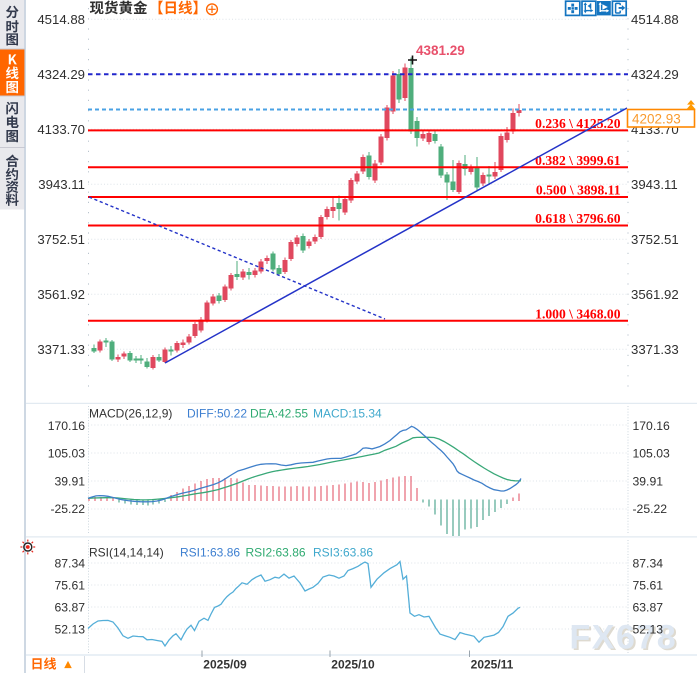 The width and height of the screenshot is (697, 673). Describe the element at coordinates (578, 218) in the screenshot. I see `svg-text: 0.618 \ 3796.60` at that location.